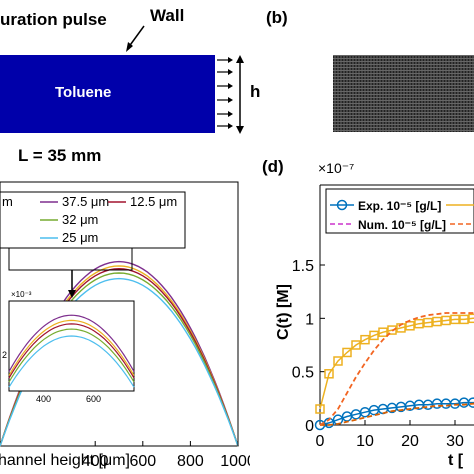 The width and height of the screenshot is (474, 474). I want to click on panel-d-y-tick-label-1: 0.5, so click(303, 373).